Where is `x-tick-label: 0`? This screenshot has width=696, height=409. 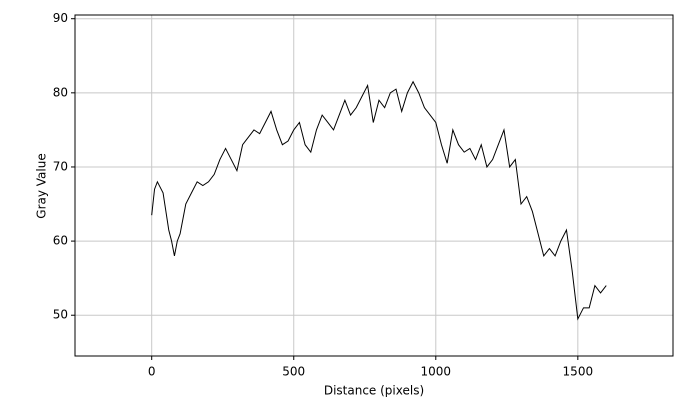 x-tick-label: 0 is located at coordinates (152, 372).